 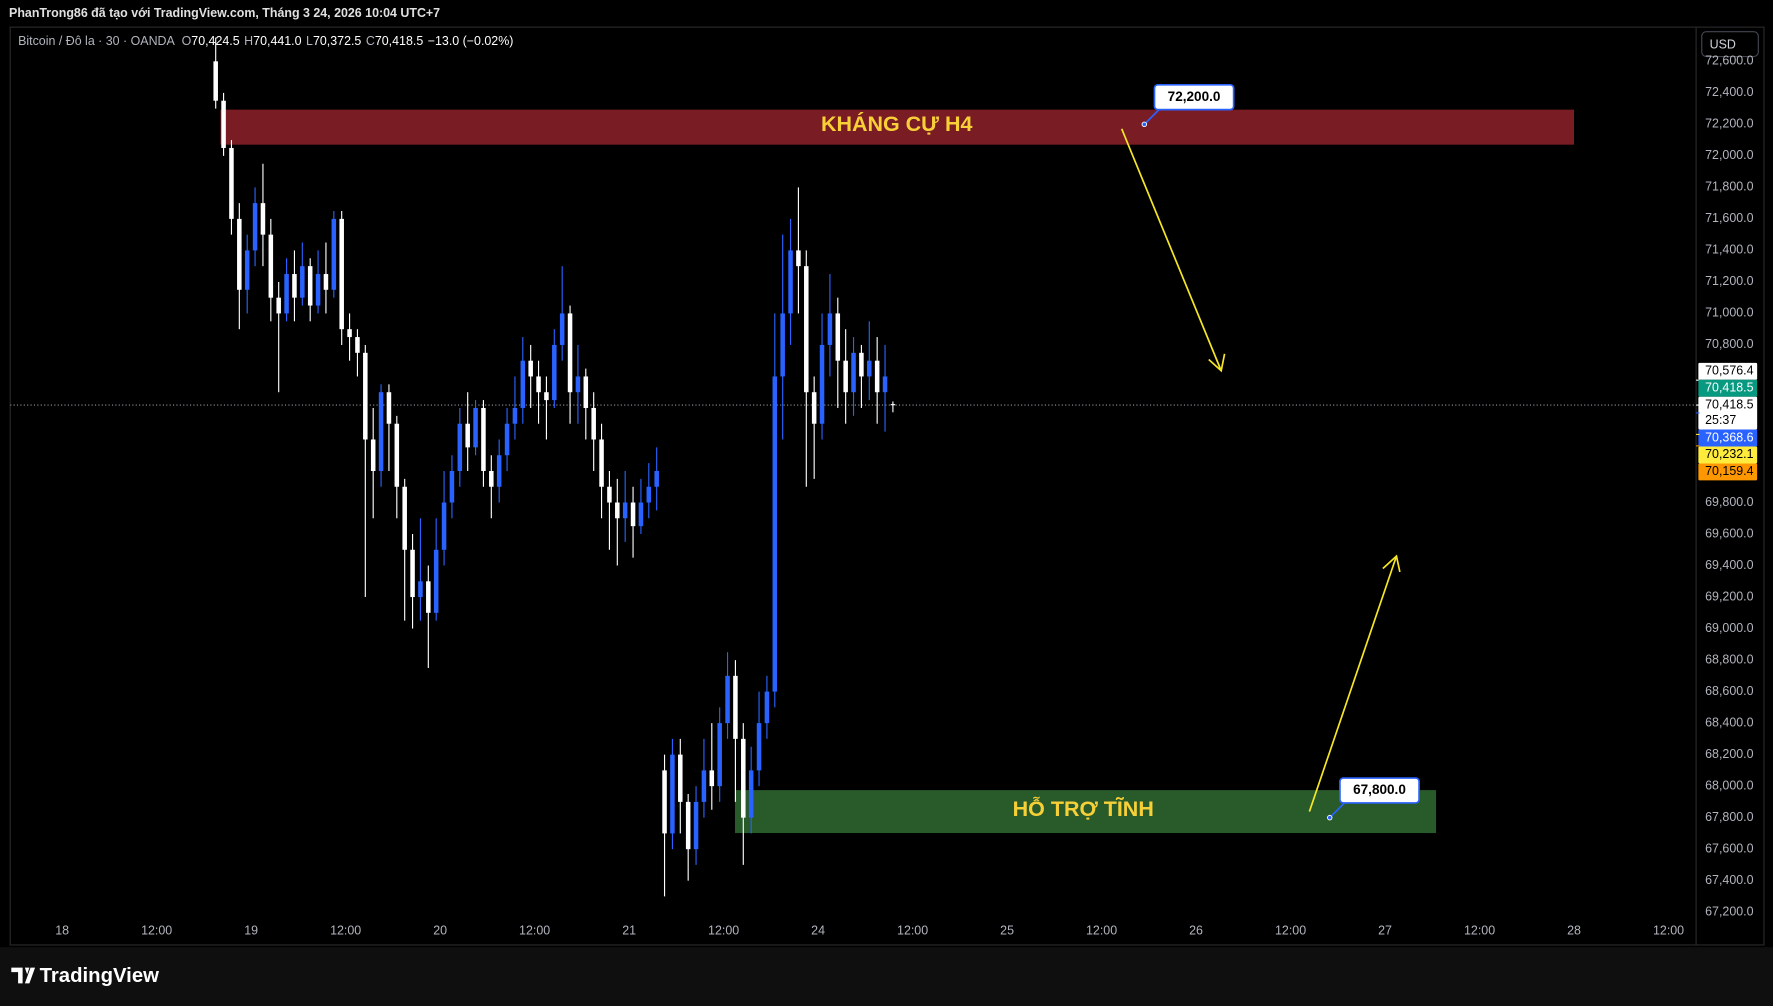 I want to click on price-label: 70,368.6, so click(x=1729, y=437).